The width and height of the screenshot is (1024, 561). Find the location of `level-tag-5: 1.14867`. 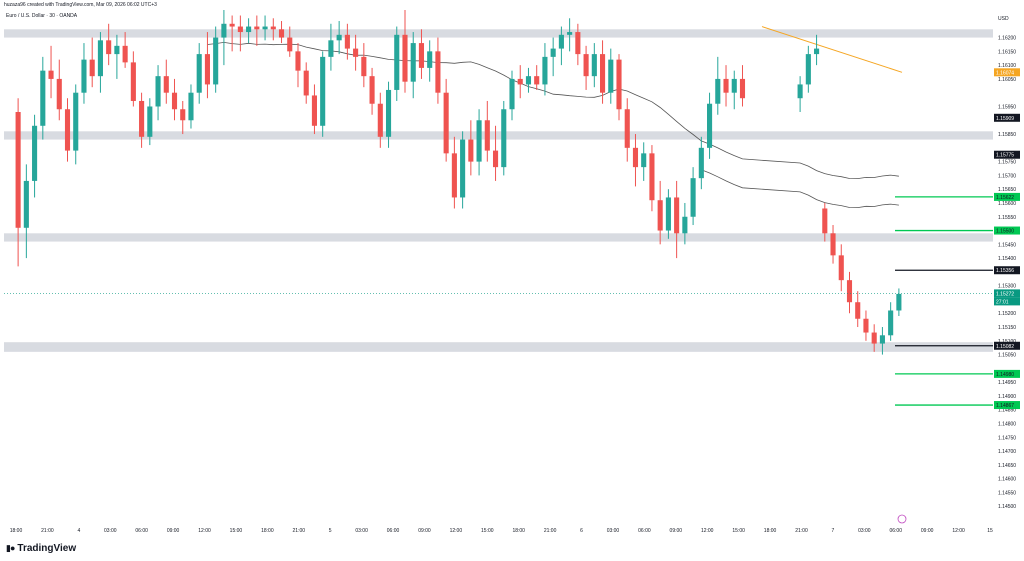

level-tag-5: 1.14867 is located at coordinates (1005, 406).